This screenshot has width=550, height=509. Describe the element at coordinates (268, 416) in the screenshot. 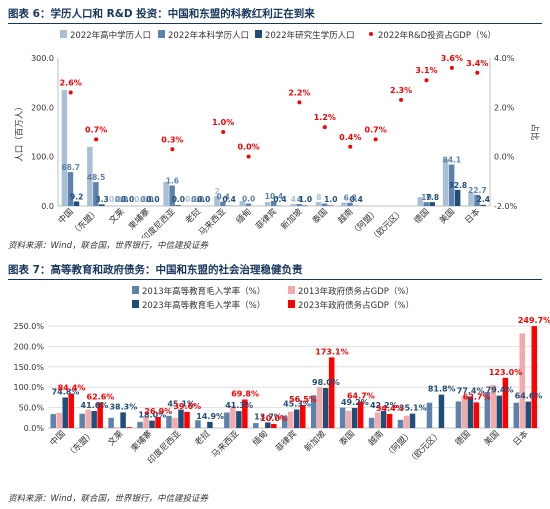

I see `bar-data-label: 13.7%` at that location.